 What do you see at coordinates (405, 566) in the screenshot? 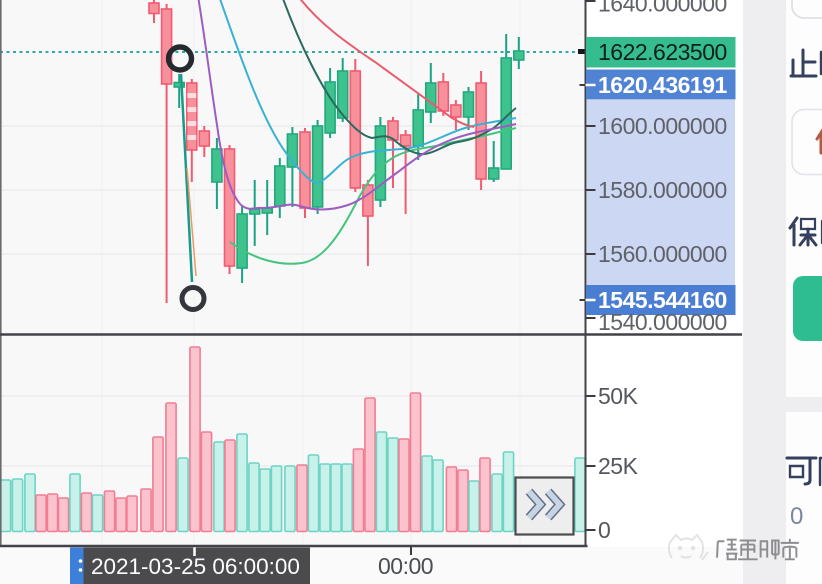
I see `svg-text: 00:00` at bounding box center [405, 566].